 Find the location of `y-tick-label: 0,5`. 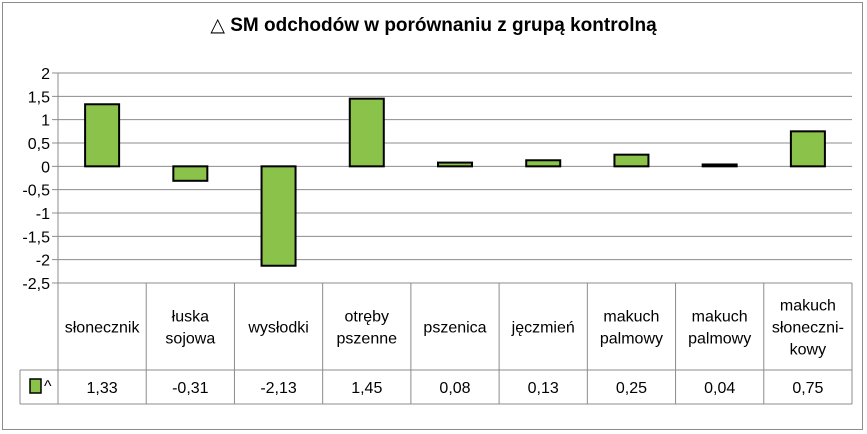

y-tick-label: 0,5 is located at coordinates (39, 144).